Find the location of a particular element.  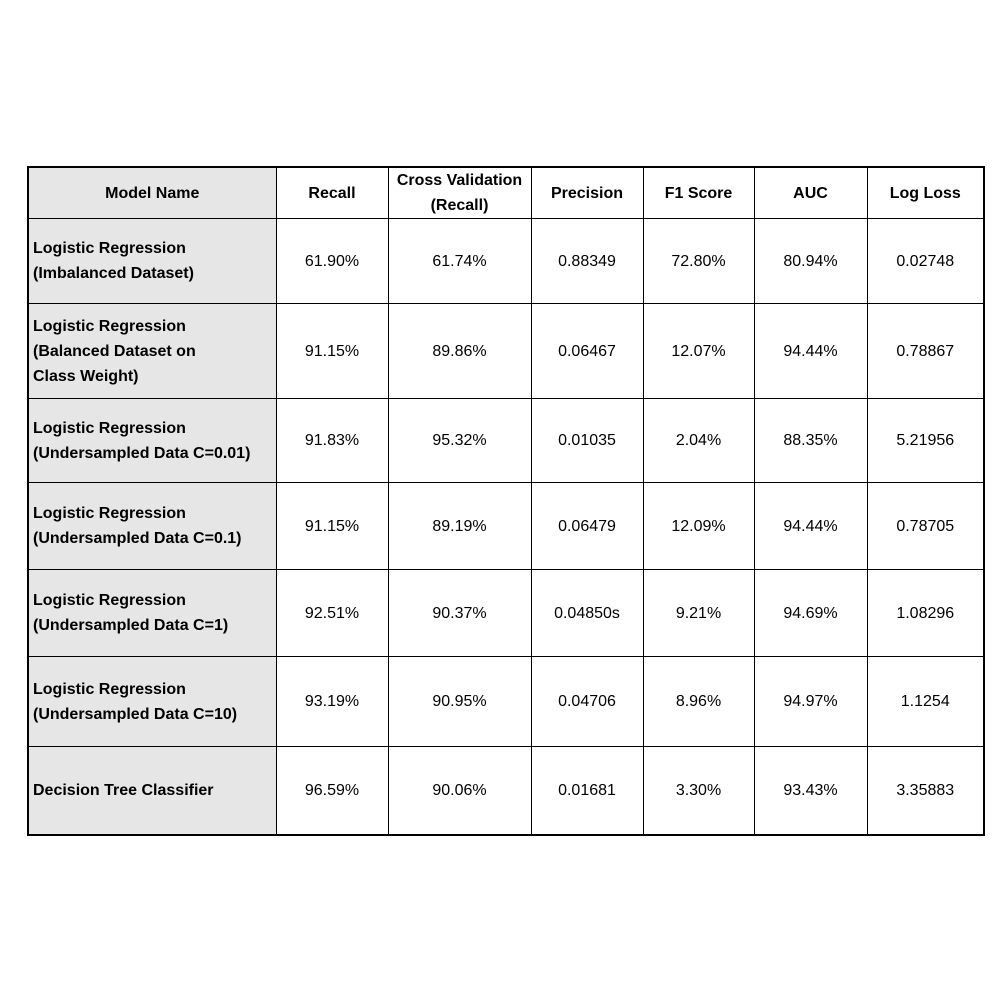

log-loss-cell: 1.08296 is located at coordinates (925, 613).